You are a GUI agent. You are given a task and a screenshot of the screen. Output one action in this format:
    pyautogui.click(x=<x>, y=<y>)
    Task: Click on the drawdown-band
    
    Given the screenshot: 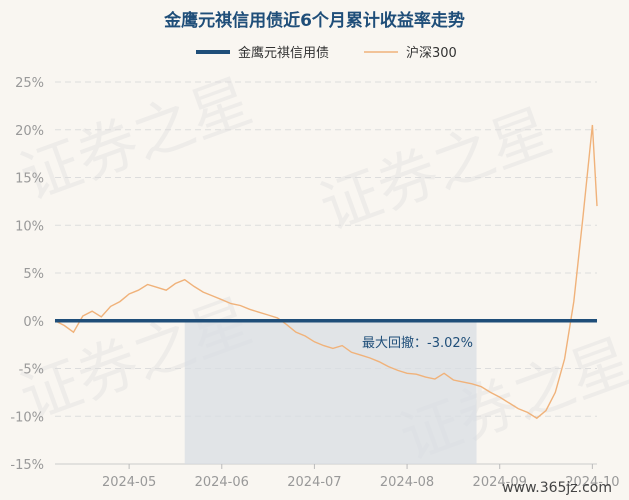 What is the action you would take?
    pyautogui.click(x=330, y=392)
    